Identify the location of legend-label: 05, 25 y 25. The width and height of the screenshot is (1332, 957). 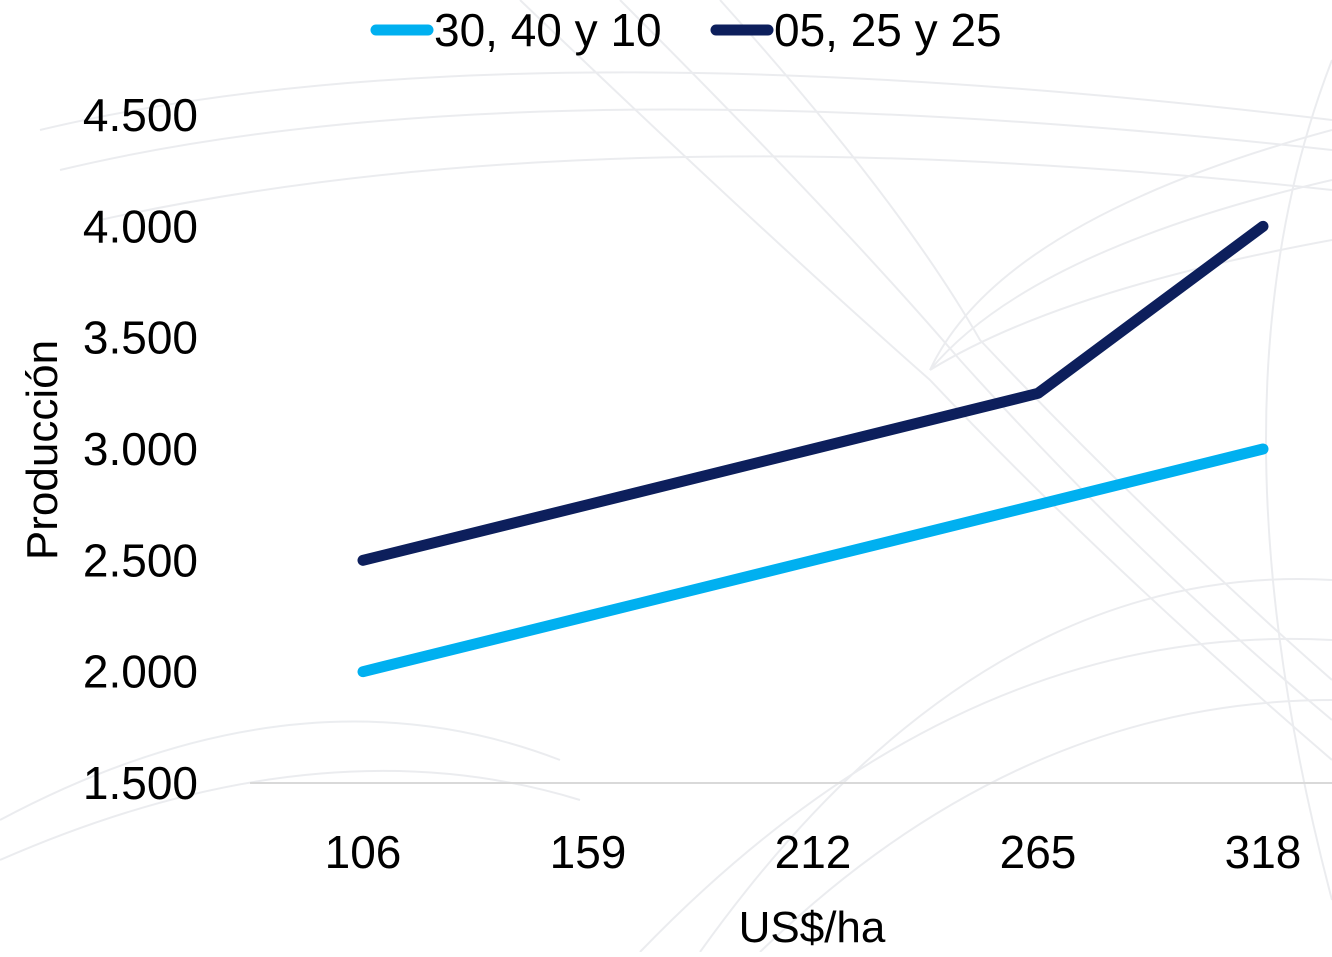
(888, 30).